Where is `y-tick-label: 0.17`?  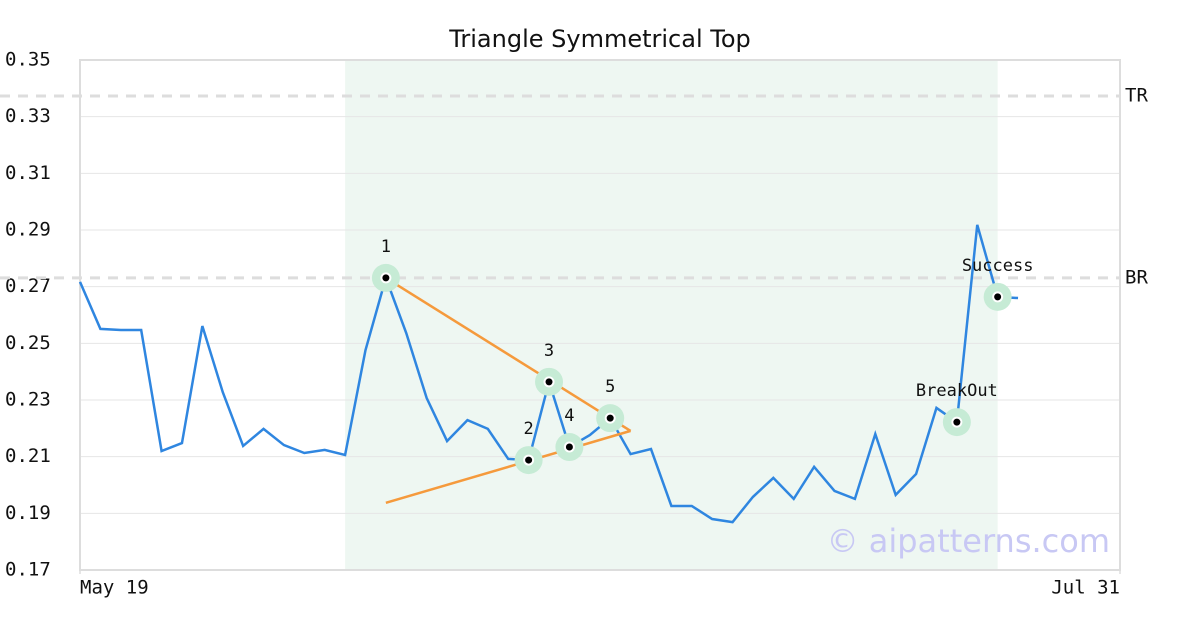 y-tick-label: 0.17 is located at coordinates (28, 570).